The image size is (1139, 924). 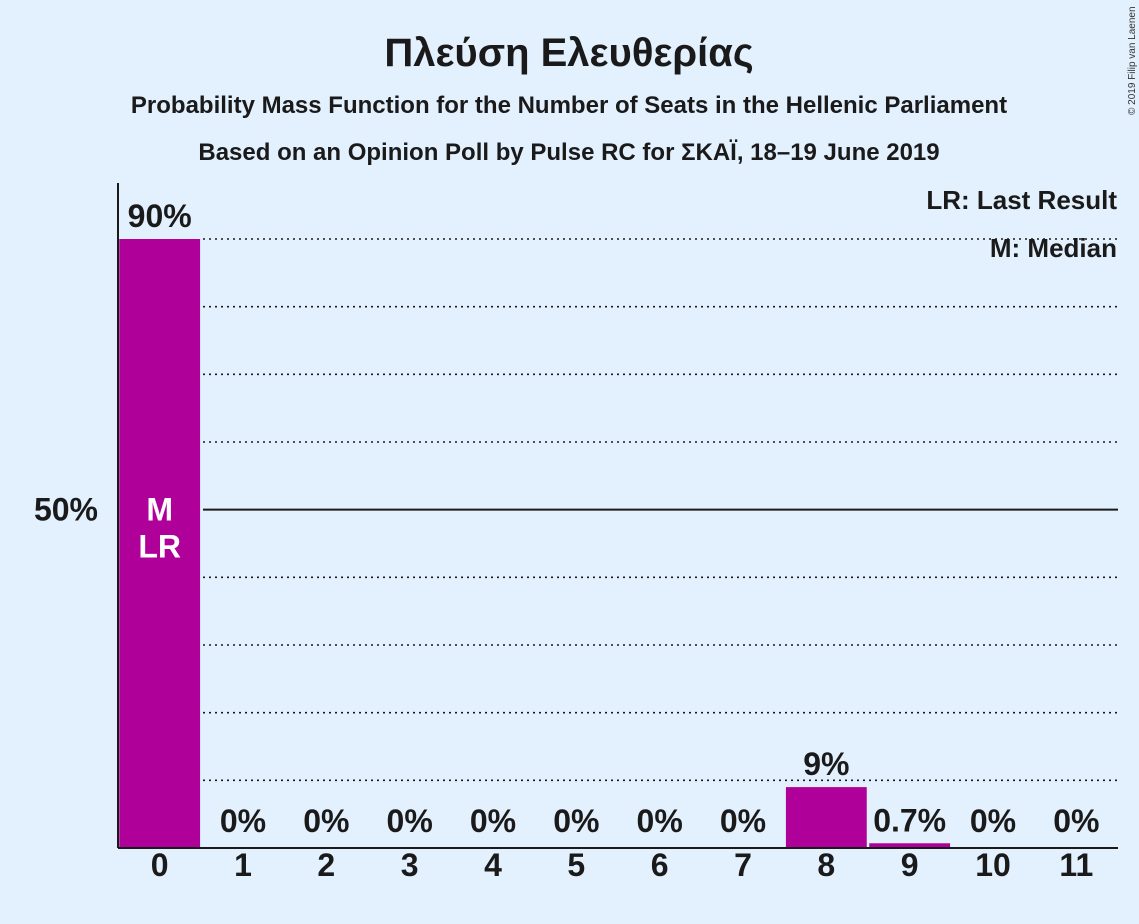 I want to click on data-label-11: 0%, so click(x=1076, y=821).